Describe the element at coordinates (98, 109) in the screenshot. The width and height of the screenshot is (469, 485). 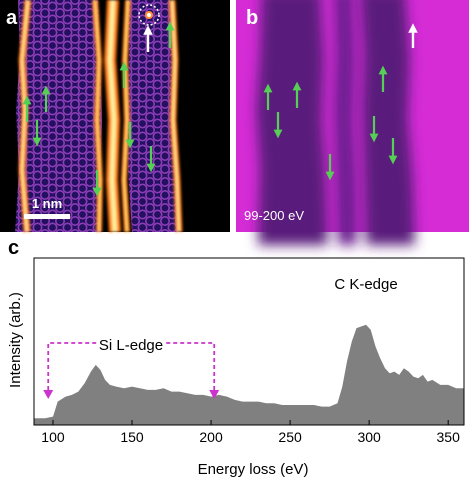
I see `panel-a-green-arrows` at that location.